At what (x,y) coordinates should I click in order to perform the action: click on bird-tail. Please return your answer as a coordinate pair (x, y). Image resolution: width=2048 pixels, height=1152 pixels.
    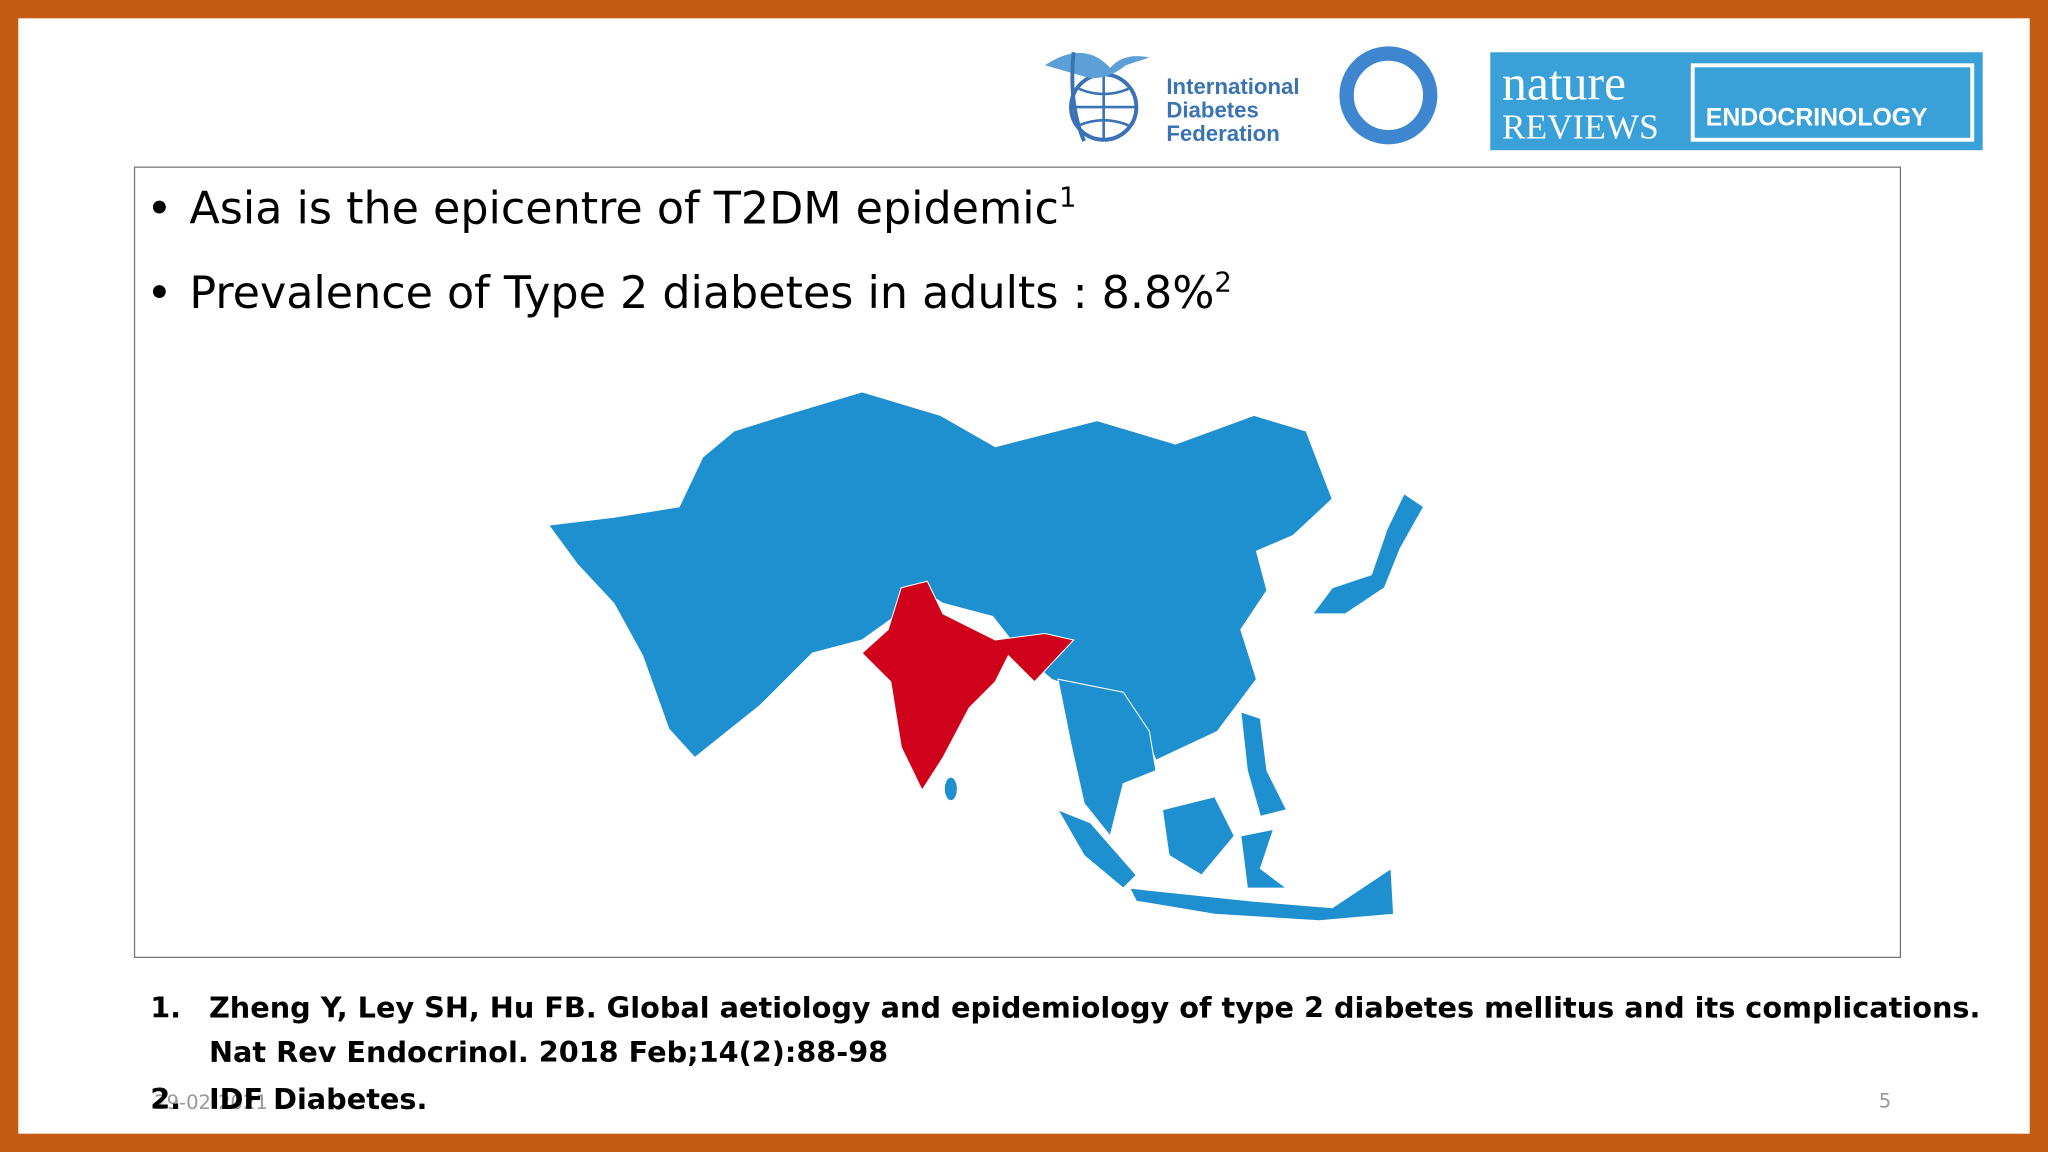
    Looking at the image, I should click on (1078, 97).